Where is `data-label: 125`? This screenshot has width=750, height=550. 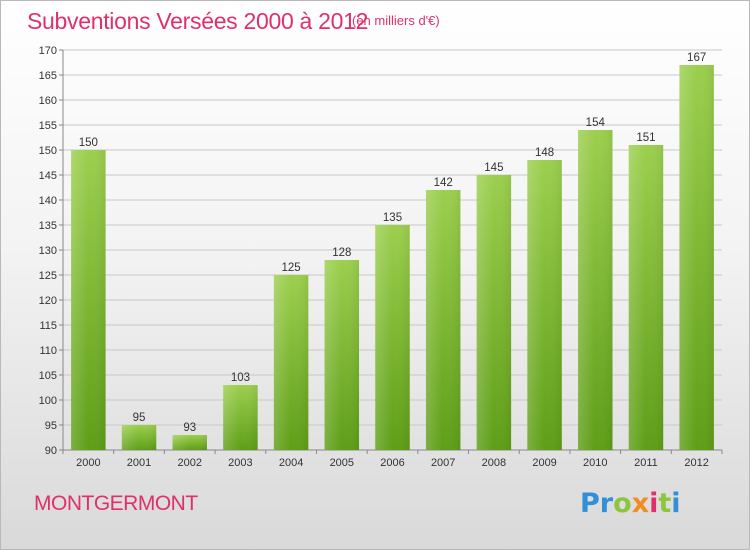
data-label: 125 is located at coordinates (291, 268).